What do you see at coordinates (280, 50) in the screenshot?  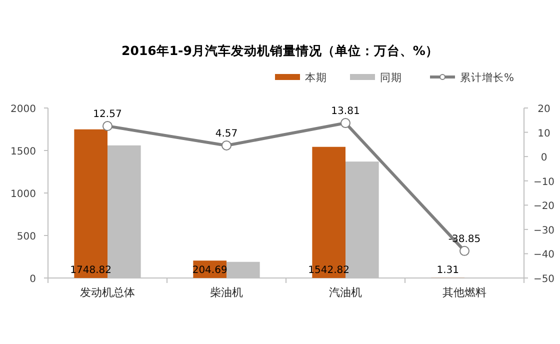 I see `chart-title: 2016年1-9月汽车发动机销量情况（单位：万台、%）` at bounding box center [280, 50].